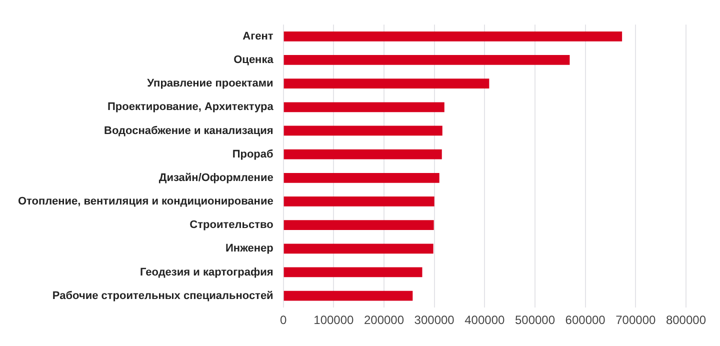 The image size is (720, 346). What do you see at coordinates (334, 320) in the screenshot?
I see `x-tick-label: 100000` at bounding box center [334, 320].